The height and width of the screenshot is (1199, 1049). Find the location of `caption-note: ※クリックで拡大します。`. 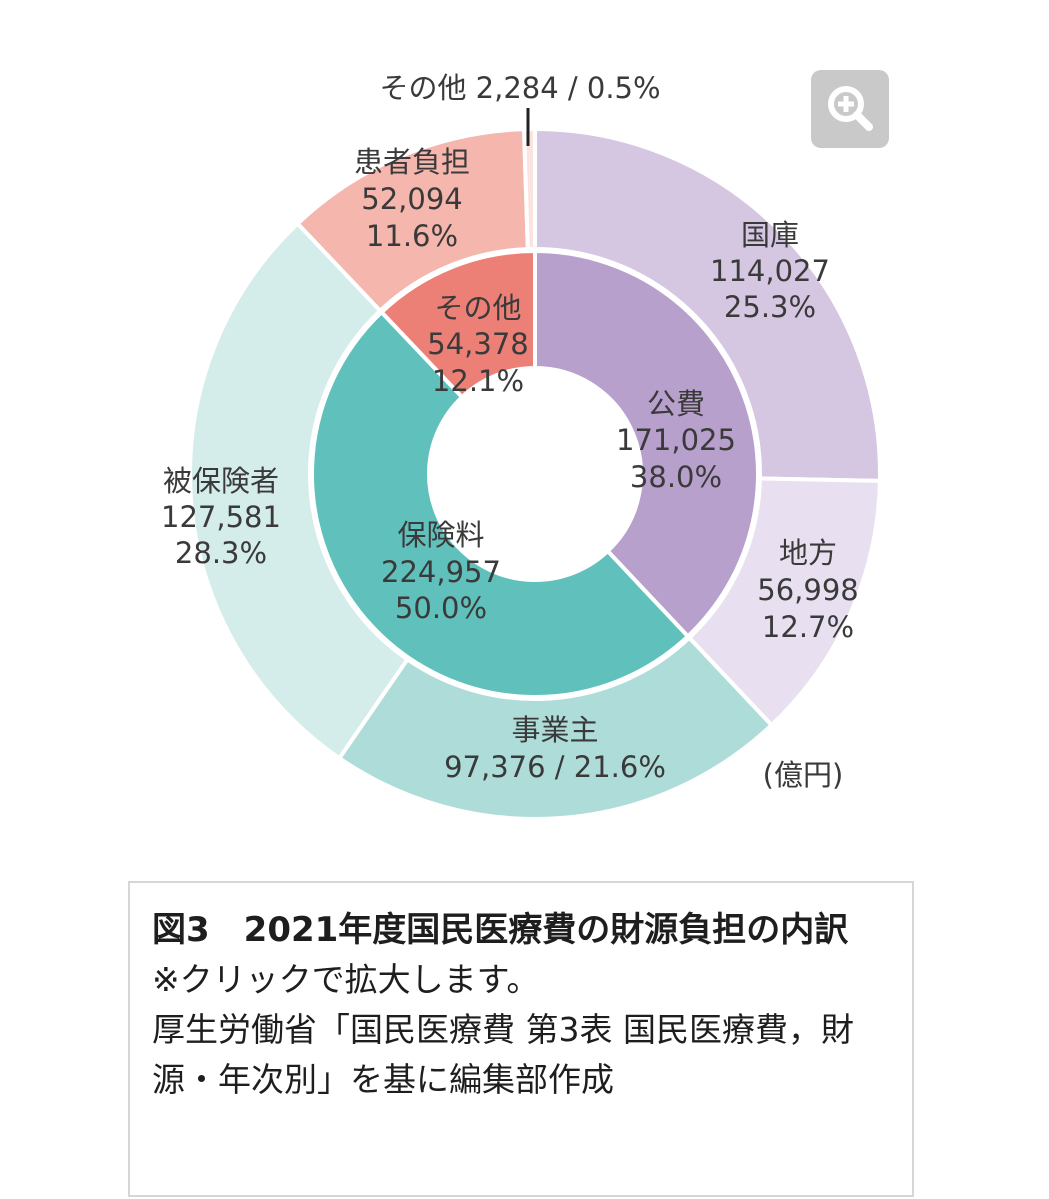

caption-note: ※クリックで拡大します。 is located at coordinates (346, 979).